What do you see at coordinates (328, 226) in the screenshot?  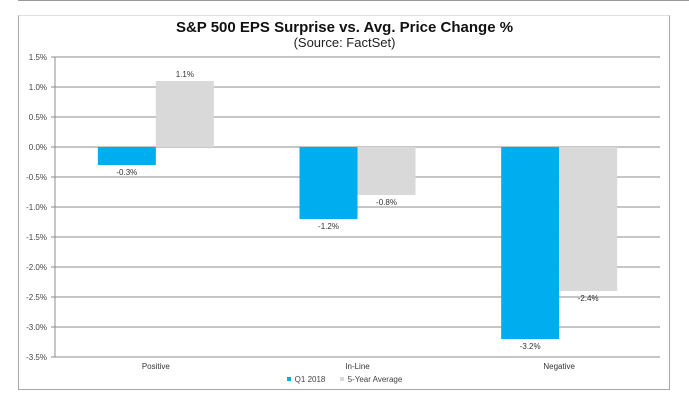 I see `data-label: -1.2%` at bounding box center [328, 226].